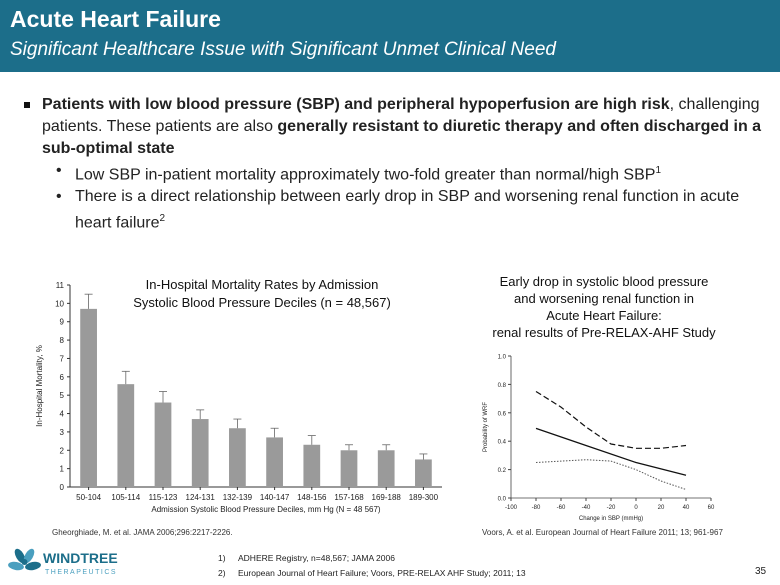 This screenshot has width=780, height=585. I want to click on page-number: 35, so click(761, 571).